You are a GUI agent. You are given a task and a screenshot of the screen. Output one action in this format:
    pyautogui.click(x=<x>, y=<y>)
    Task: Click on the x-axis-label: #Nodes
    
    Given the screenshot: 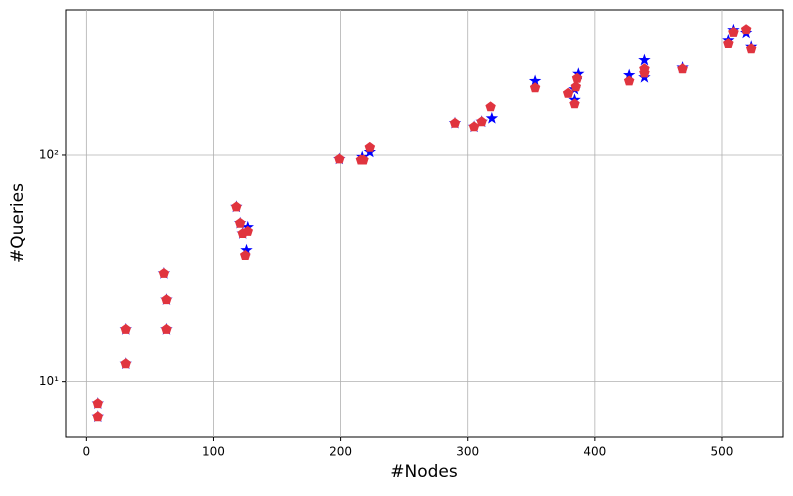 What is the action you would take?
    pyautogui.click(x=424, y=472)
    